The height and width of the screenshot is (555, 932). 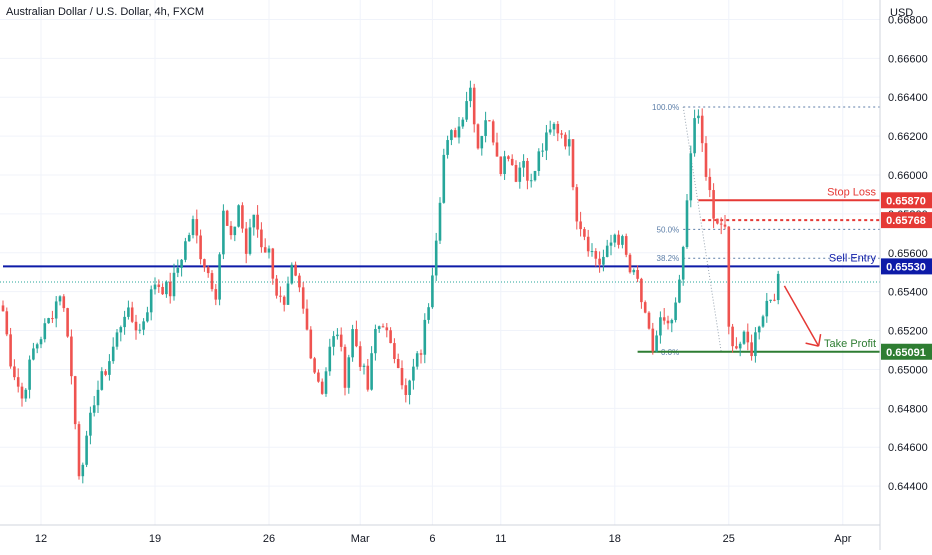 I want to click on time-tick-label: 19, so click(x=155, y=539).